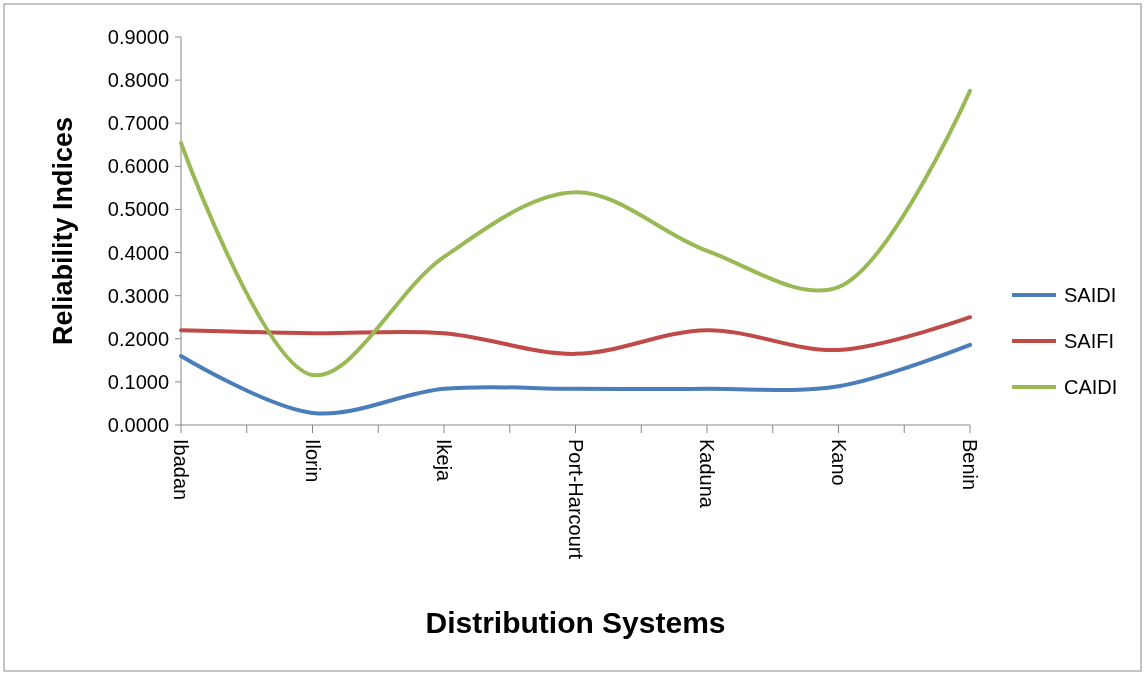 The height and width of the screenshot is (675, 1145). What do you see at coordinates (138, 295) in the screenshot?
I see `y-tick-label: 0.3000` at bounding box center [138, 295].